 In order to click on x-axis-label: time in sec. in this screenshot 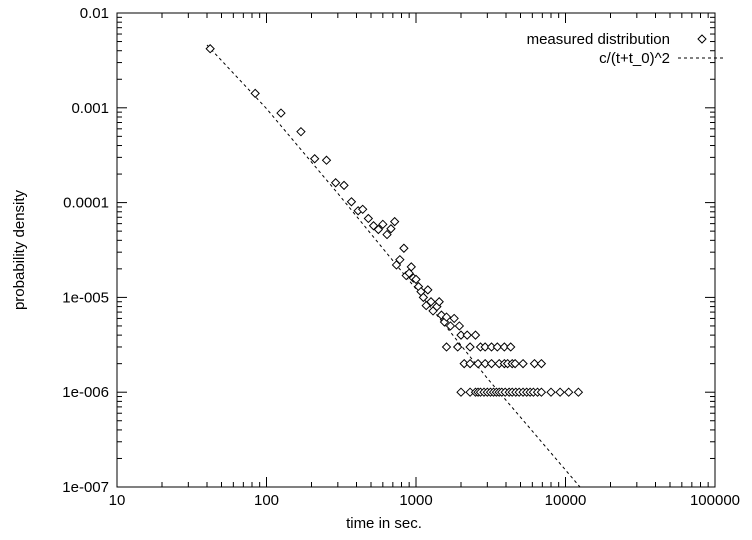, I will do `click(384, 523)`.